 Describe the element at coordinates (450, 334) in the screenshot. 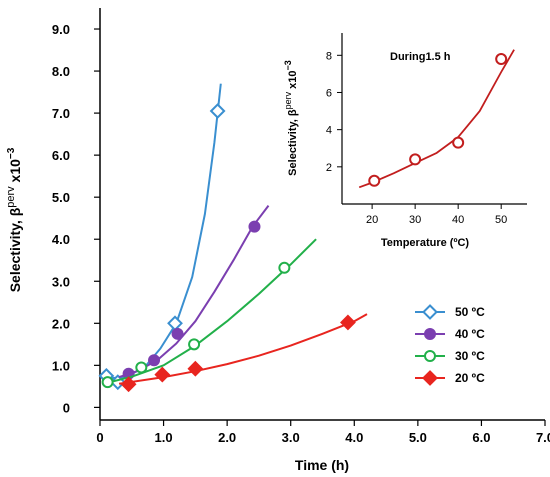

I see `legend-entry: 40 ºC` at that location.